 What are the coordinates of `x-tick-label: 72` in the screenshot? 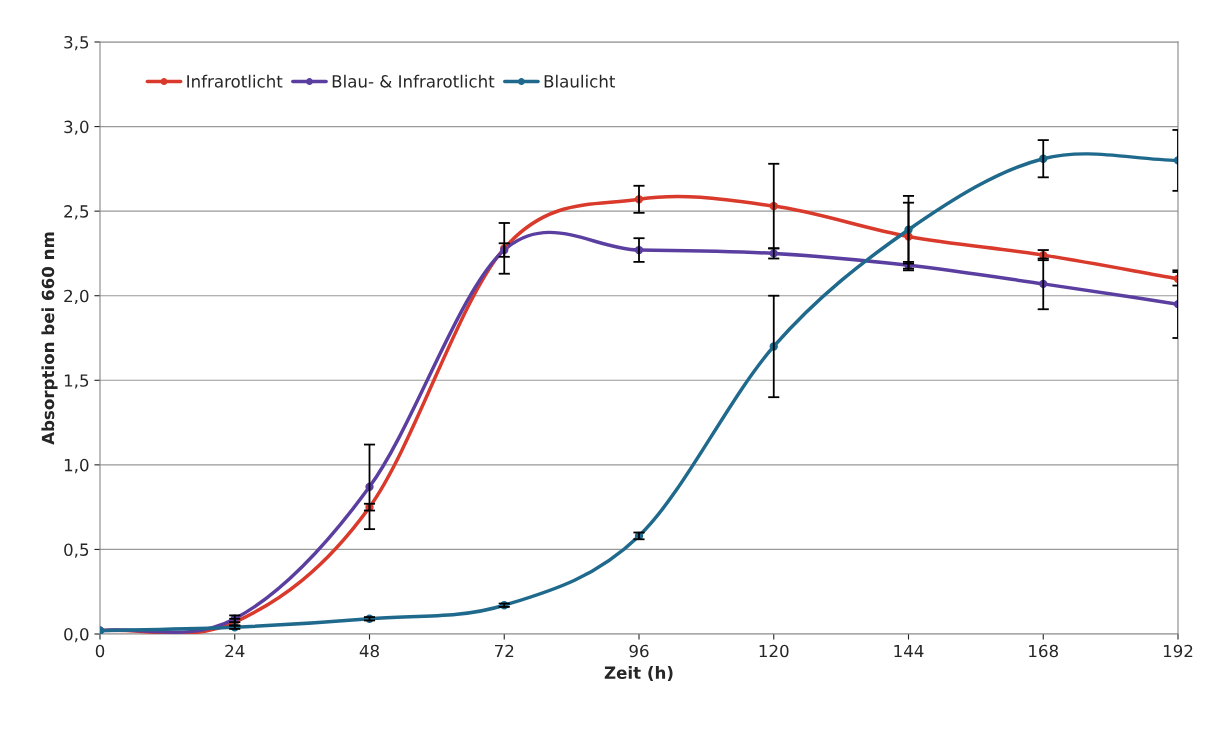 It's located at (504, 651).